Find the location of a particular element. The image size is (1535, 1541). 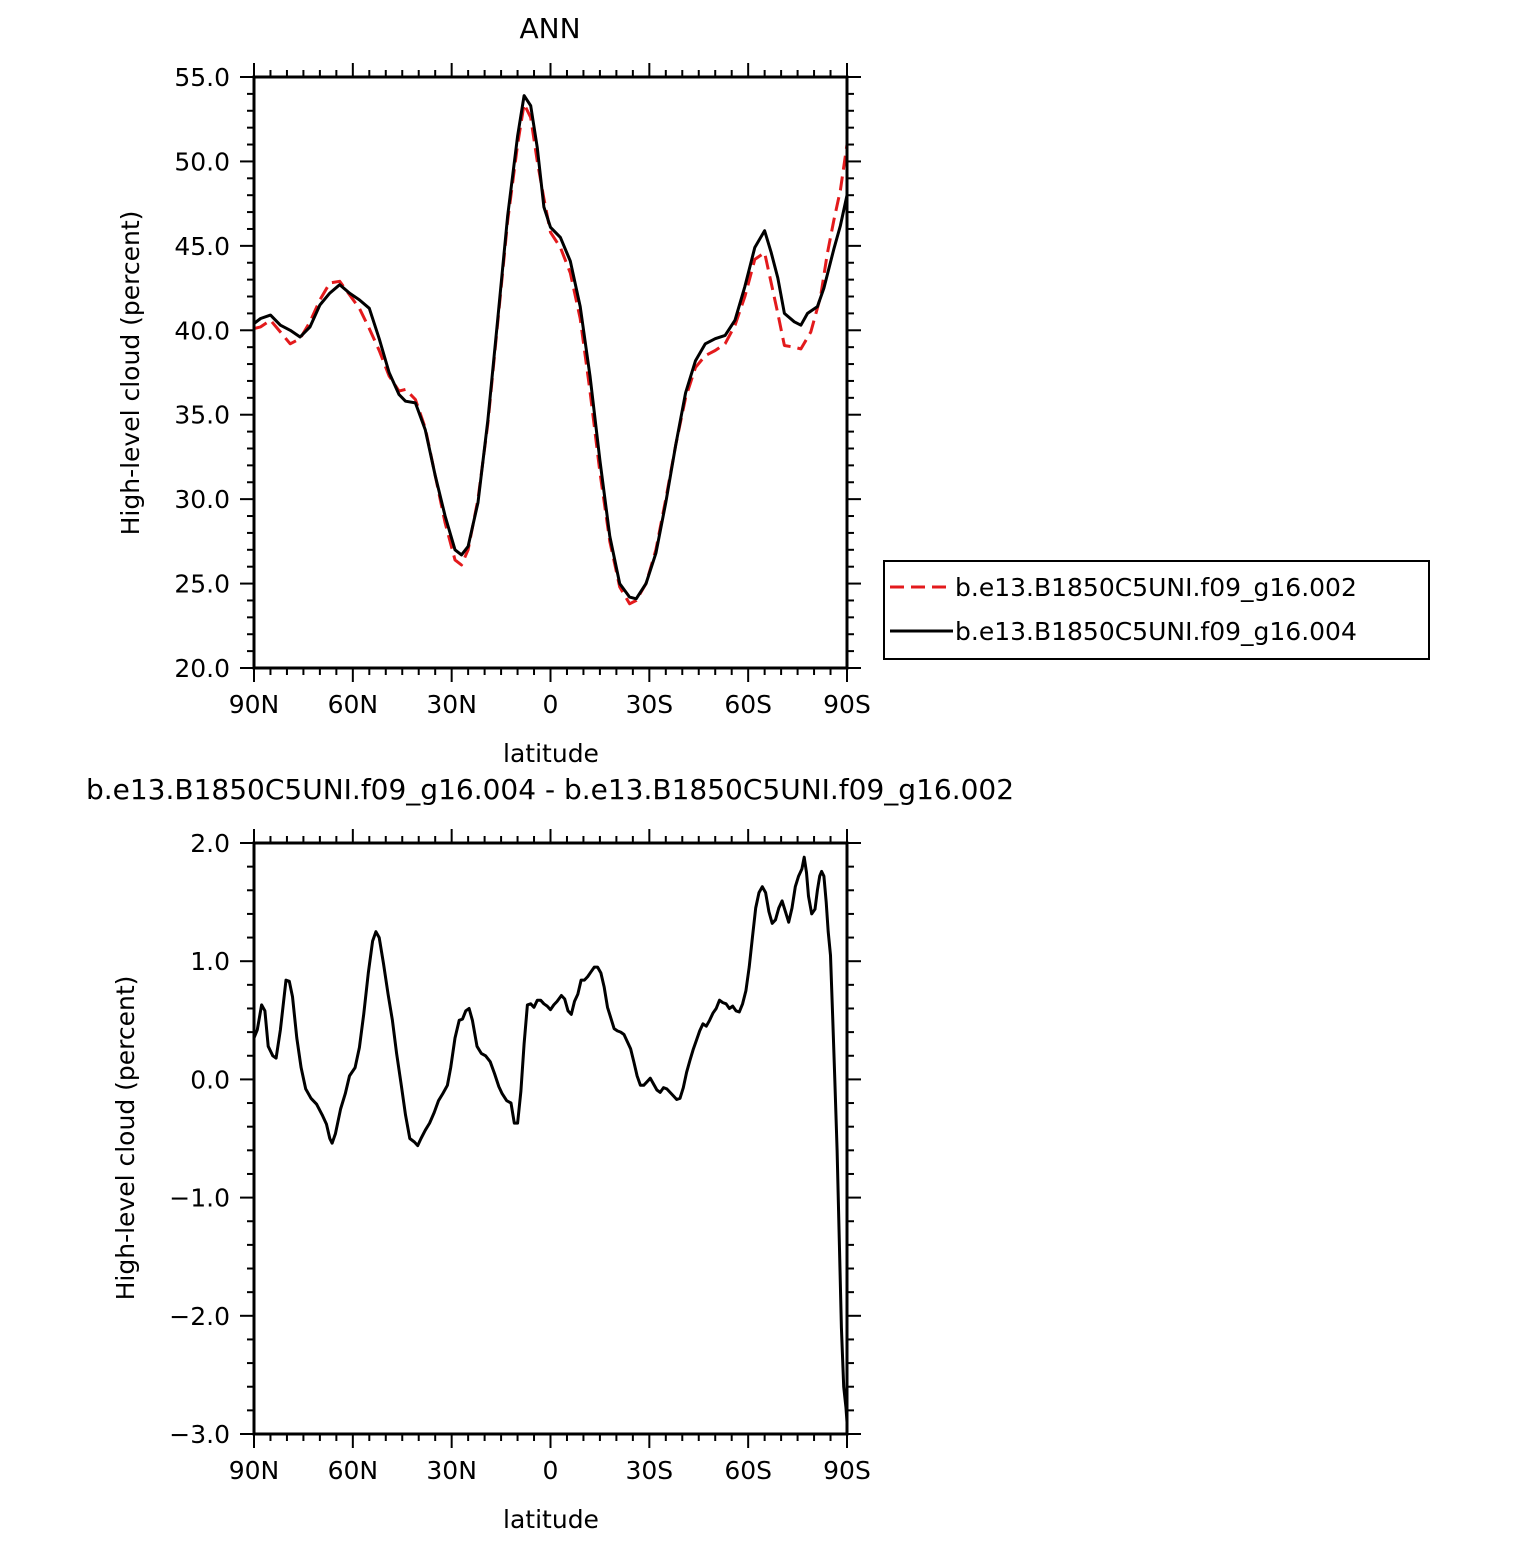

bottom-y-tick-label: −3.0 is located at coordinates (199, 1434).